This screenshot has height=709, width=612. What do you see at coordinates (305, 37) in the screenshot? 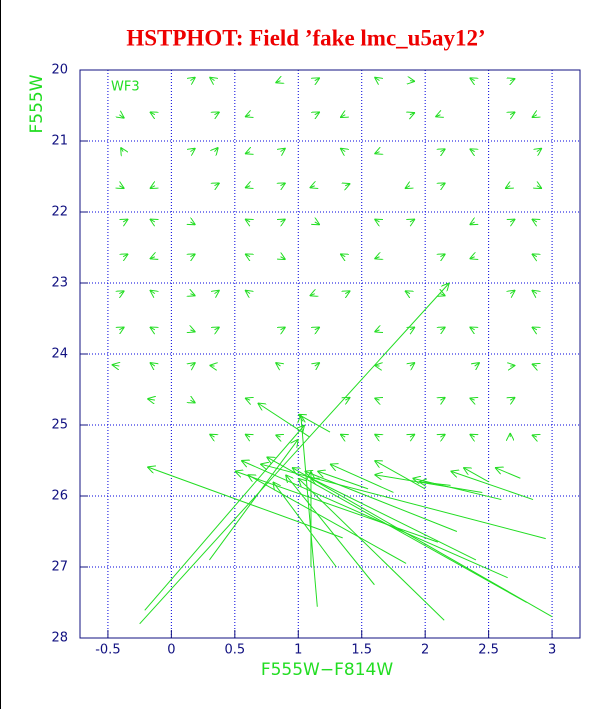
I see `chart-title: HSTPHOT: Field ’fake lmc_u5ay12’` at bounding box center [305, 37].